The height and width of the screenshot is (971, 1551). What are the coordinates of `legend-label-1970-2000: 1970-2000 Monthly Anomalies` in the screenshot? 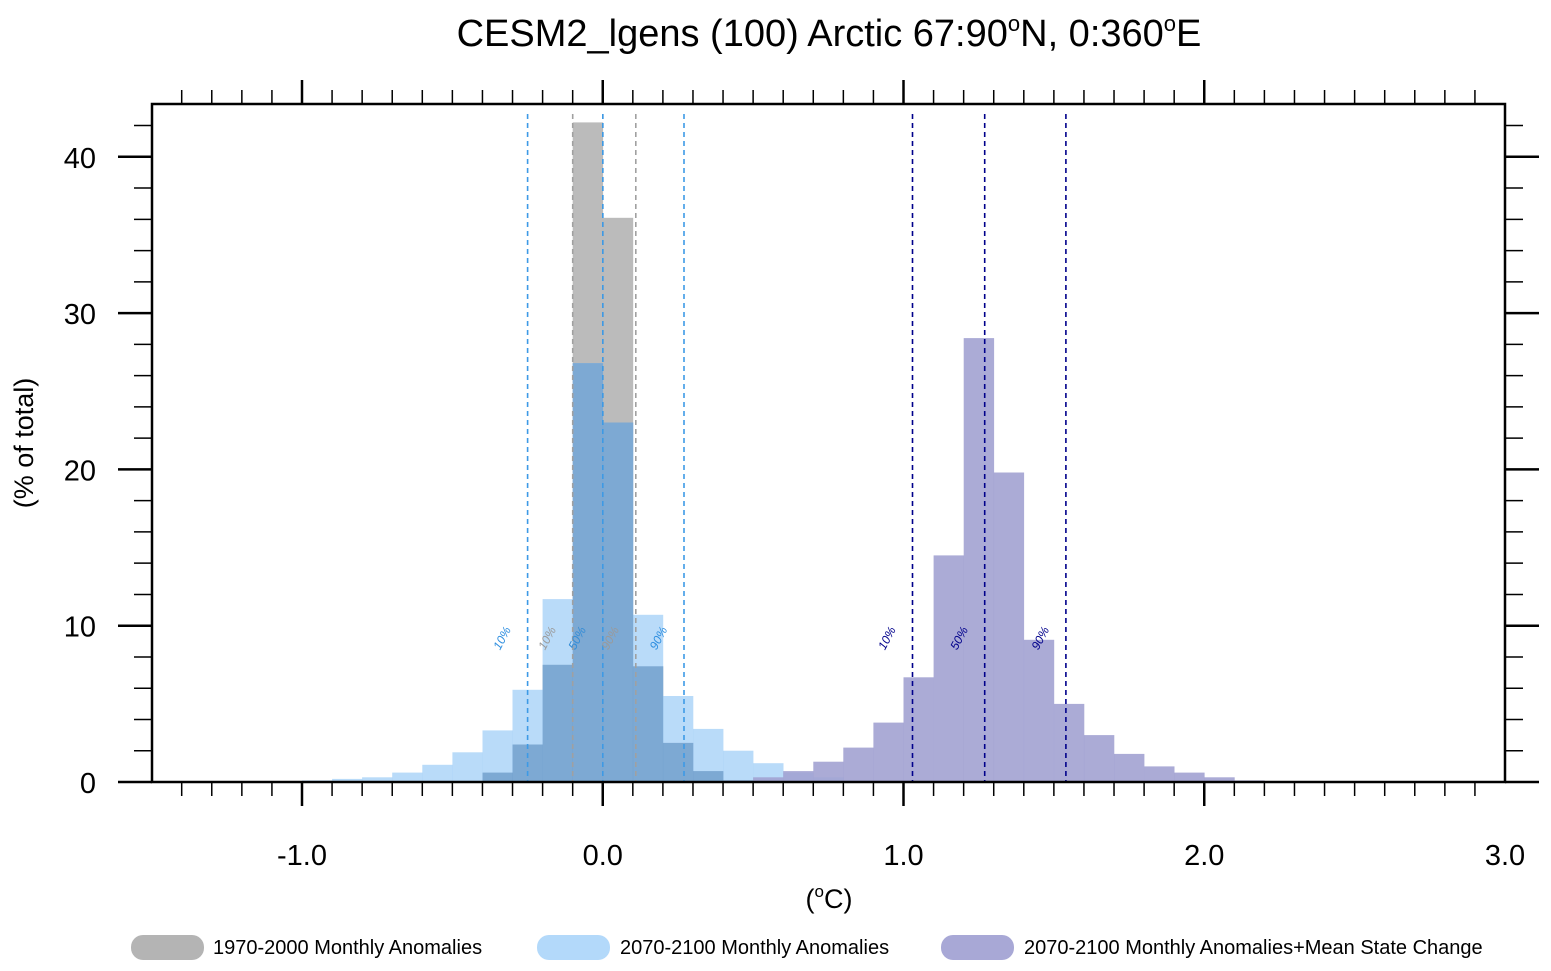 It's located at (347, 948).